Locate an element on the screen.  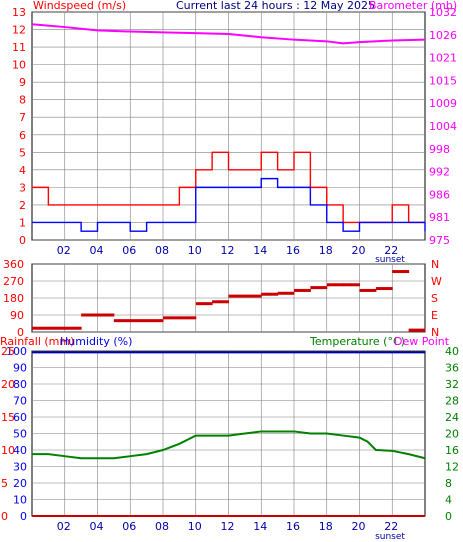
humidity-tick-label: 0 is located at coordinates (23, 516).